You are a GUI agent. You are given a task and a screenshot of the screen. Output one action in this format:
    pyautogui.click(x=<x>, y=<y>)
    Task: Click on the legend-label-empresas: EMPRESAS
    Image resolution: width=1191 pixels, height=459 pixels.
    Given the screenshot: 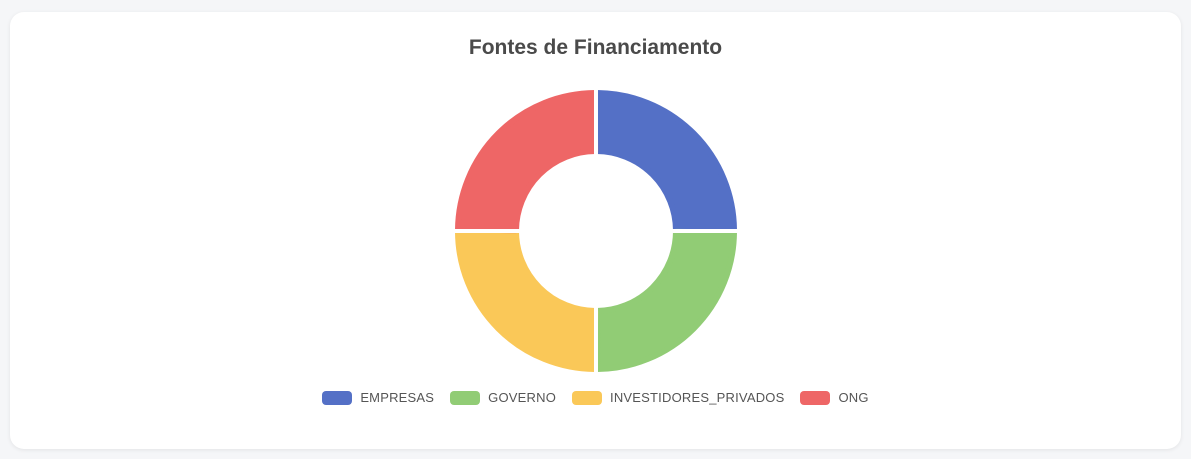 What is the action you would take?
    pyautogui.click(x=397, y=397)
    